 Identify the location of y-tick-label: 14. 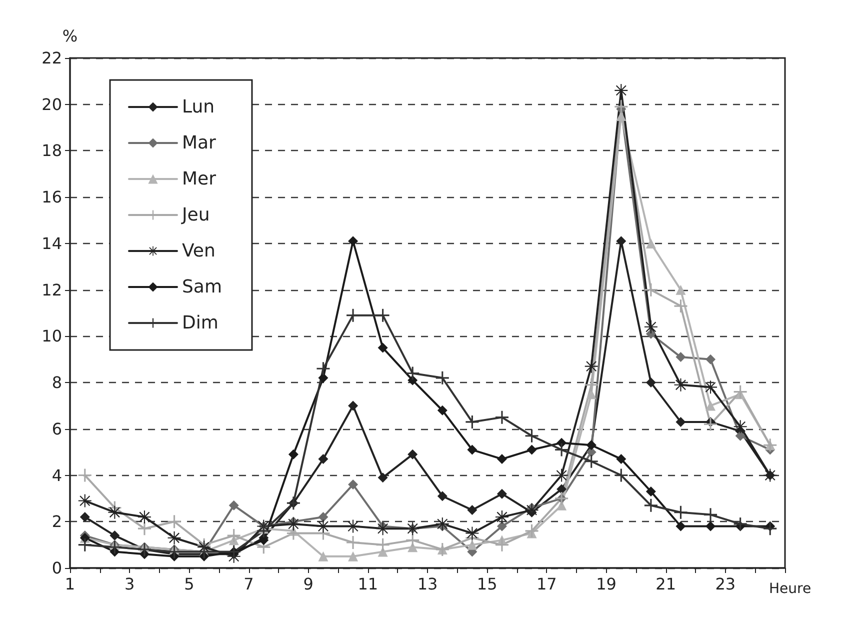
(52, 243).